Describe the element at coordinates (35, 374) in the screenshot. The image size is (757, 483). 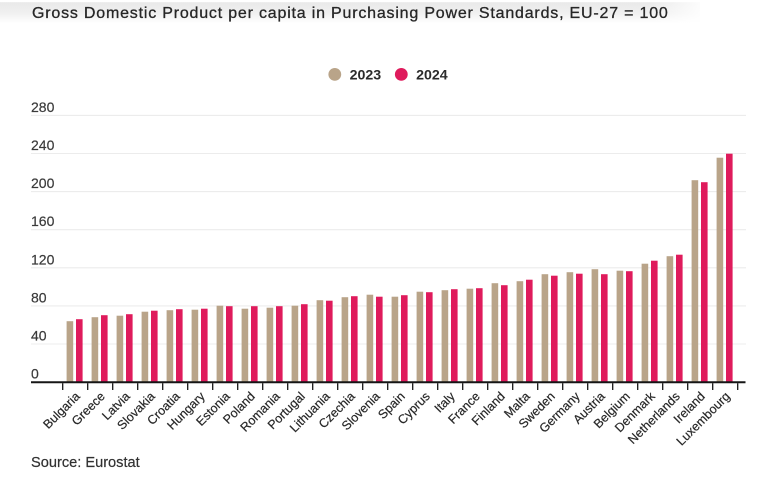
I see `svg-text: 0` at that location.